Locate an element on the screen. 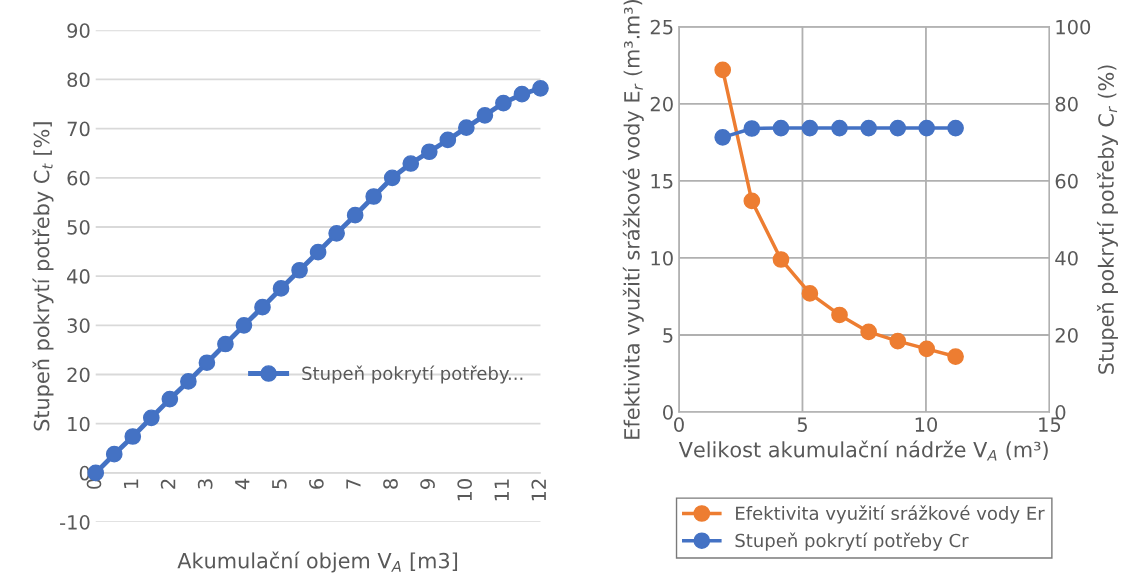 The height and width of the screenshot is (582, 1126). y2-axis-title: Stupeň pokrytí potřeby C$_{r}$ (%) is located at coordinates (1107, 219).